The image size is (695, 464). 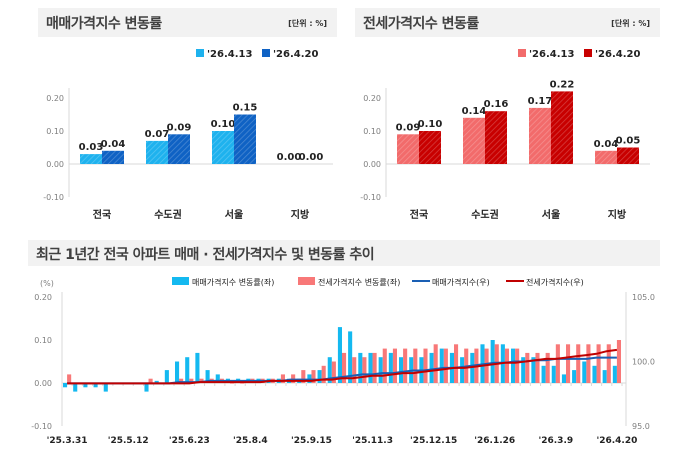 What do you see at coordinates (555, 441) in the screenshot?
I see `x-tick-label: '26.3.9` at bounding box center [555, 441].